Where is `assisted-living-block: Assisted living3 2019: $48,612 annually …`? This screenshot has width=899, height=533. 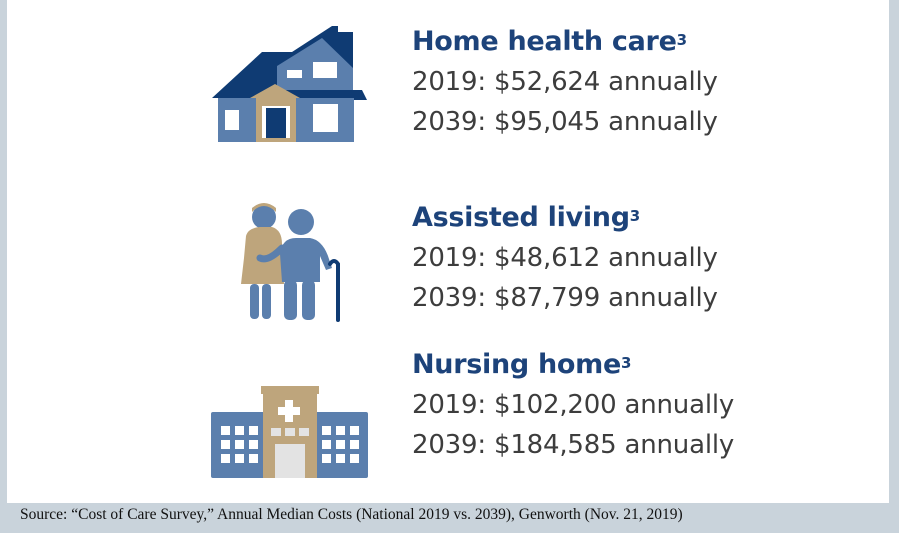
assisted-living-block: Assisted living3 2019: $48,612 annually … is located at coordinates (565, 258).